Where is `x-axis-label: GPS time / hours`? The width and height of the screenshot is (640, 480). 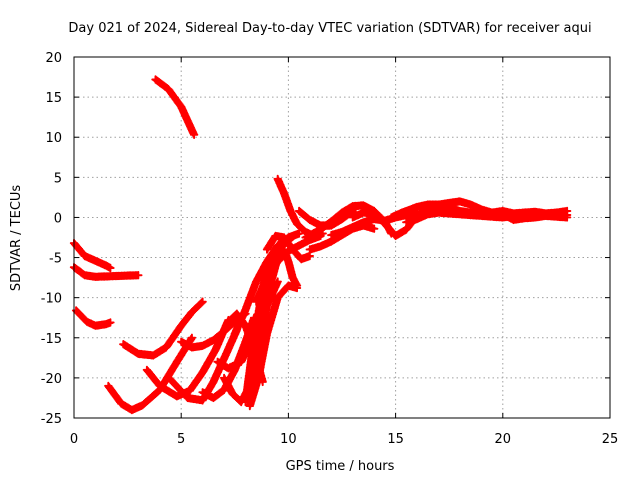
x-axis-label: GPS time / hours is located at coordinates (340, 466).